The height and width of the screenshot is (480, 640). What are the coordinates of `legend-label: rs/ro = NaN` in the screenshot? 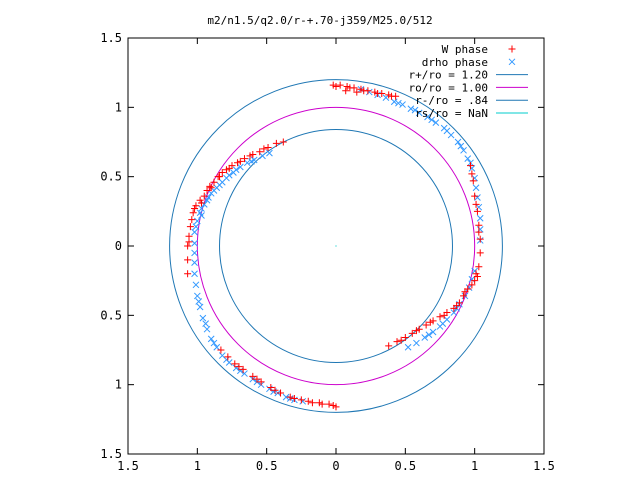 It's located at (451, 113).